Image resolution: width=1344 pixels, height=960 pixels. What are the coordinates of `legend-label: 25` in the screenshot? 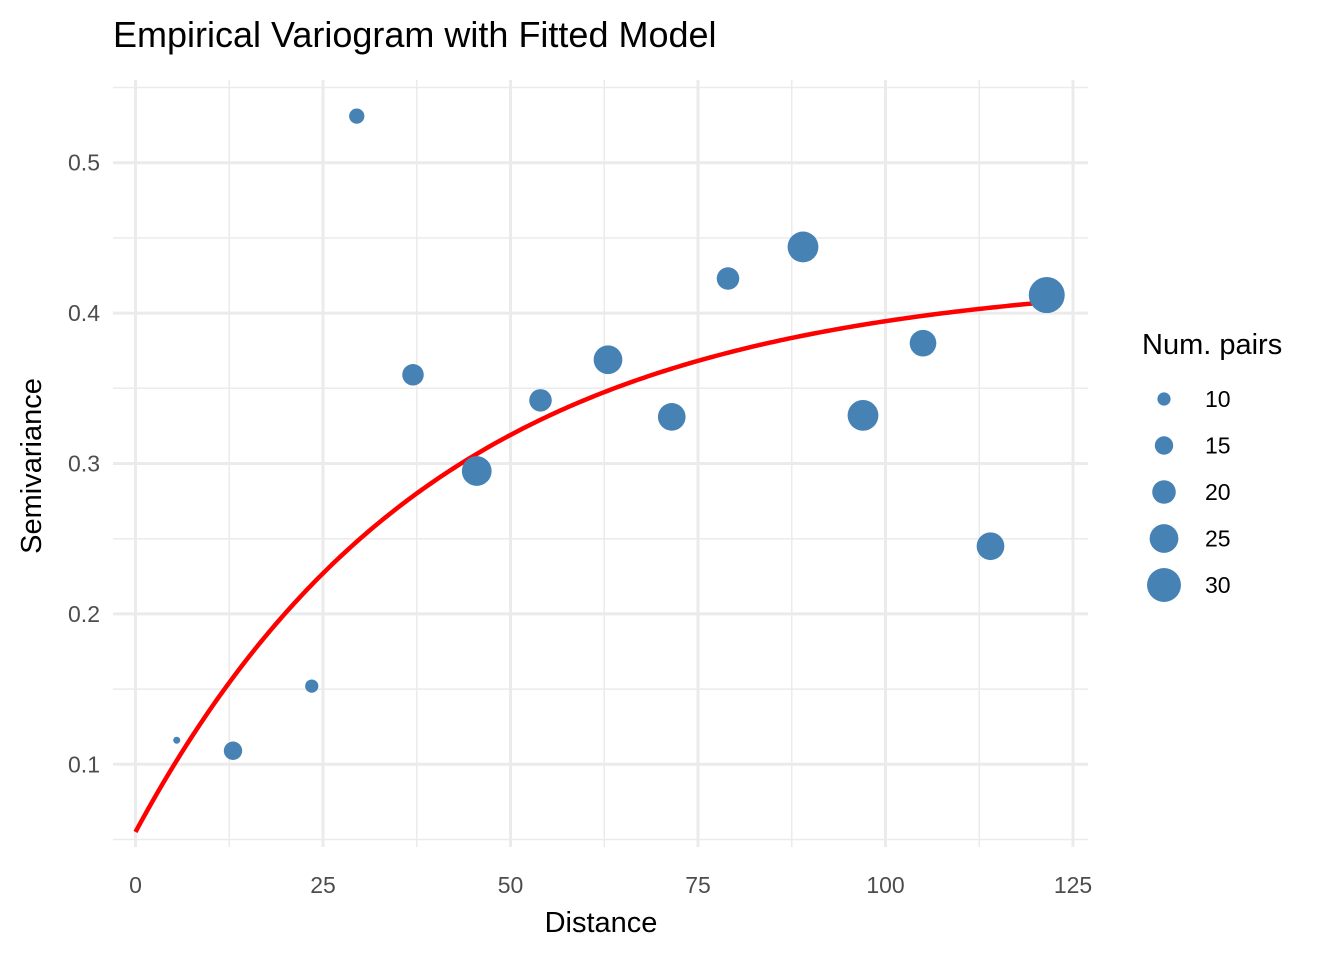 It's located at (1218, 539).